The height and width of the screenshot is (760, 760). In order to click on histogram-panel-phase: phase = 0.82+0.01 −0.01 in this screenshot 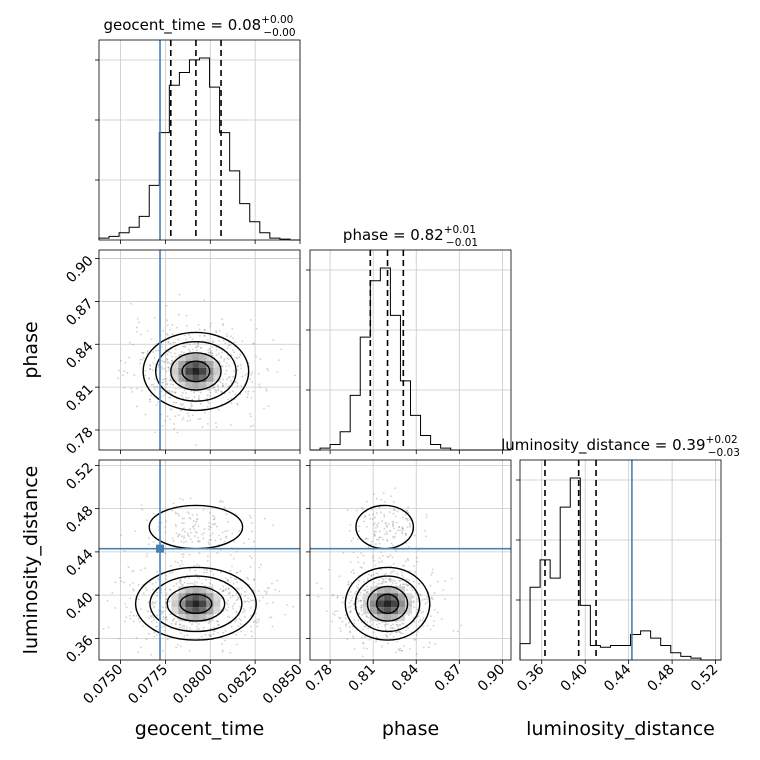, I will do `click(409, 339)`.